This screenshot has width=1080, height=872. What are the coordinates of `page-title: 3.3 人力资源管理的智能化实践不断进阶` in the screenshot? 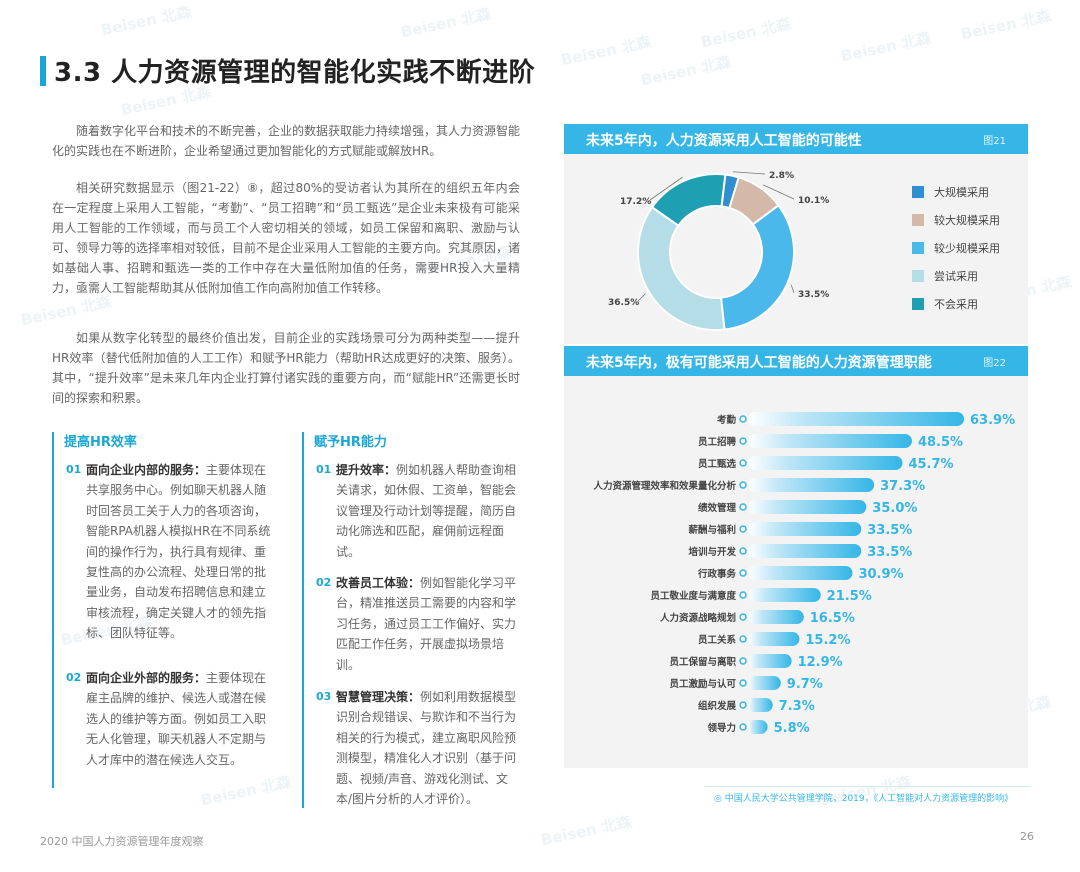 It's located at (295, 73).